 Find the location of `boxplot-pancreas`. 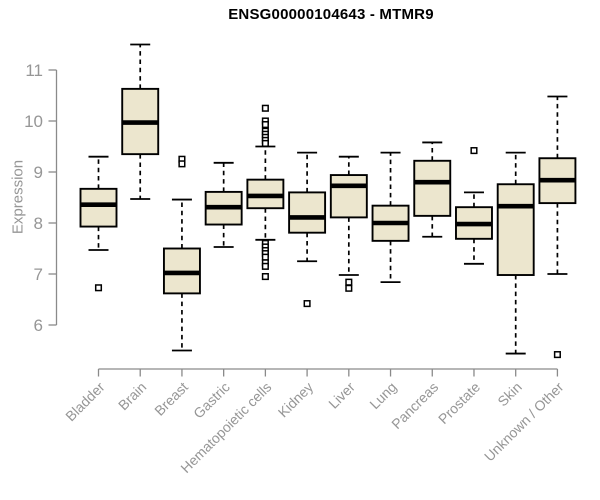

boxplot-pancreas is located at coordinates (432, 189).